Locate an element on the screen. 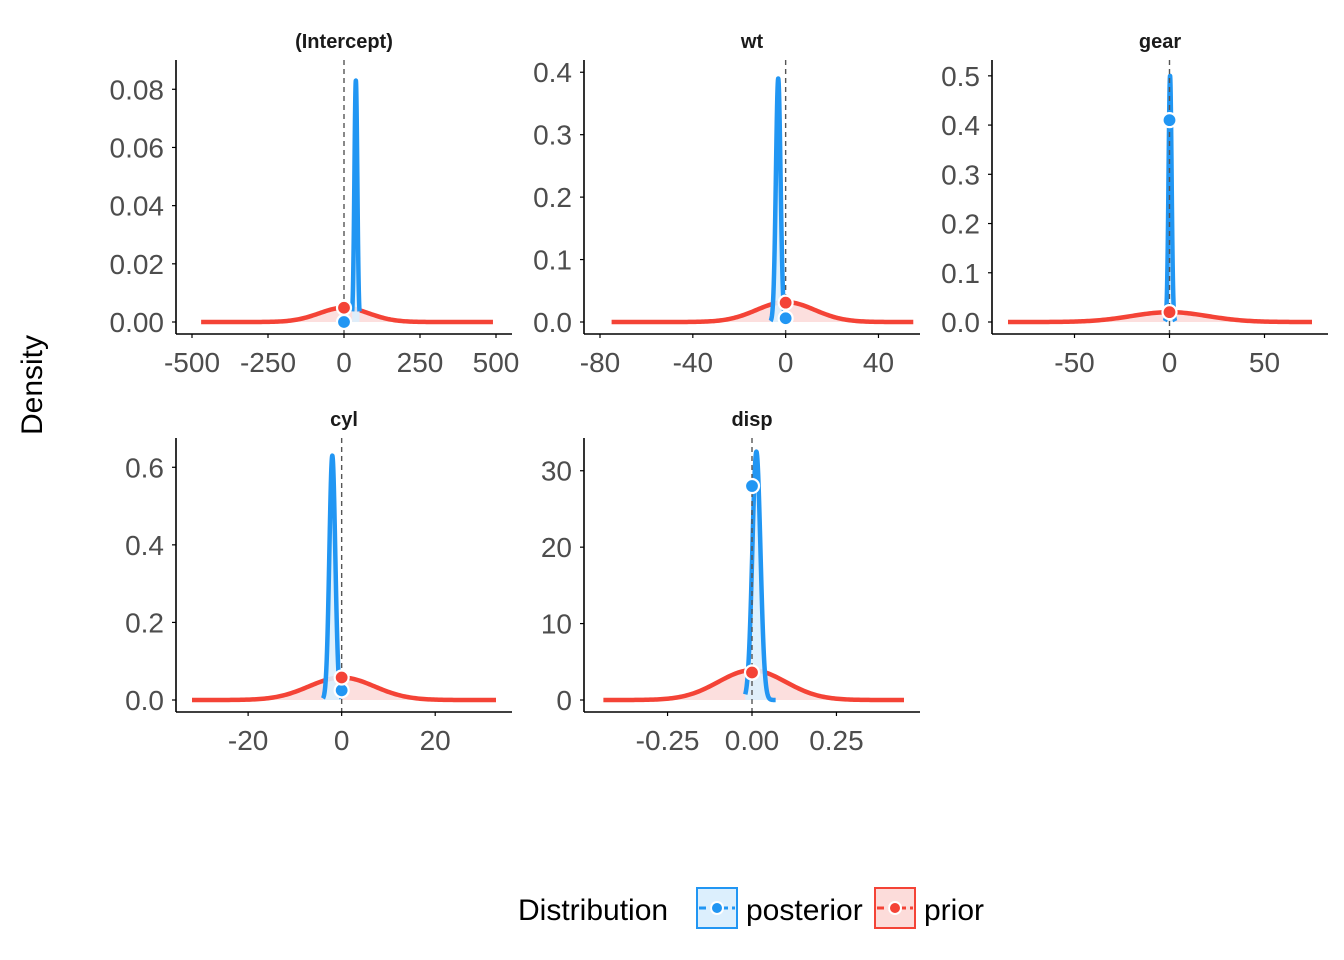  panel-disp: disp 0 10 20 30 -0.25 0.00 0.25 is located at coordinates (730, 582).